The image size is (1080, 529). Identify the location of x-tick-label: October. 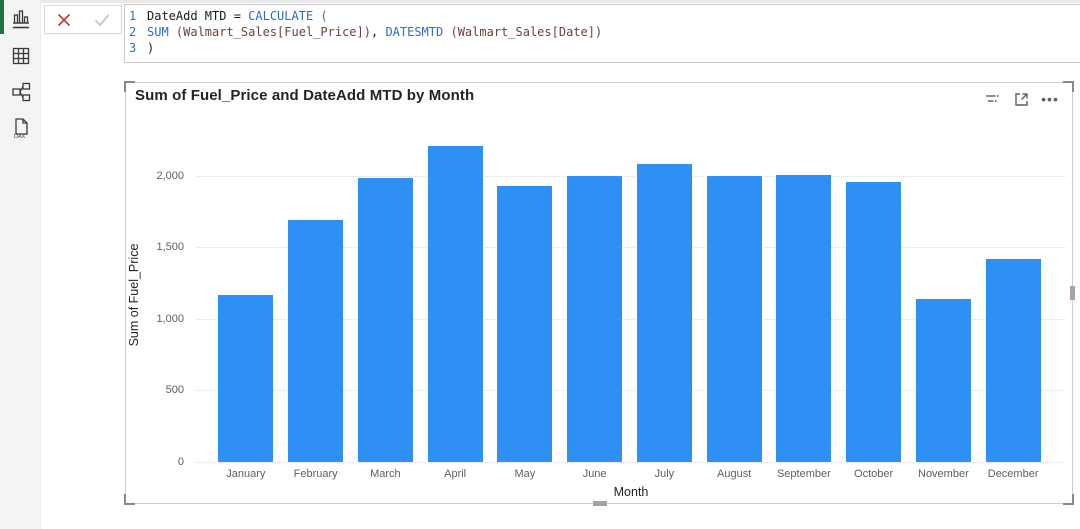
(874, 474).